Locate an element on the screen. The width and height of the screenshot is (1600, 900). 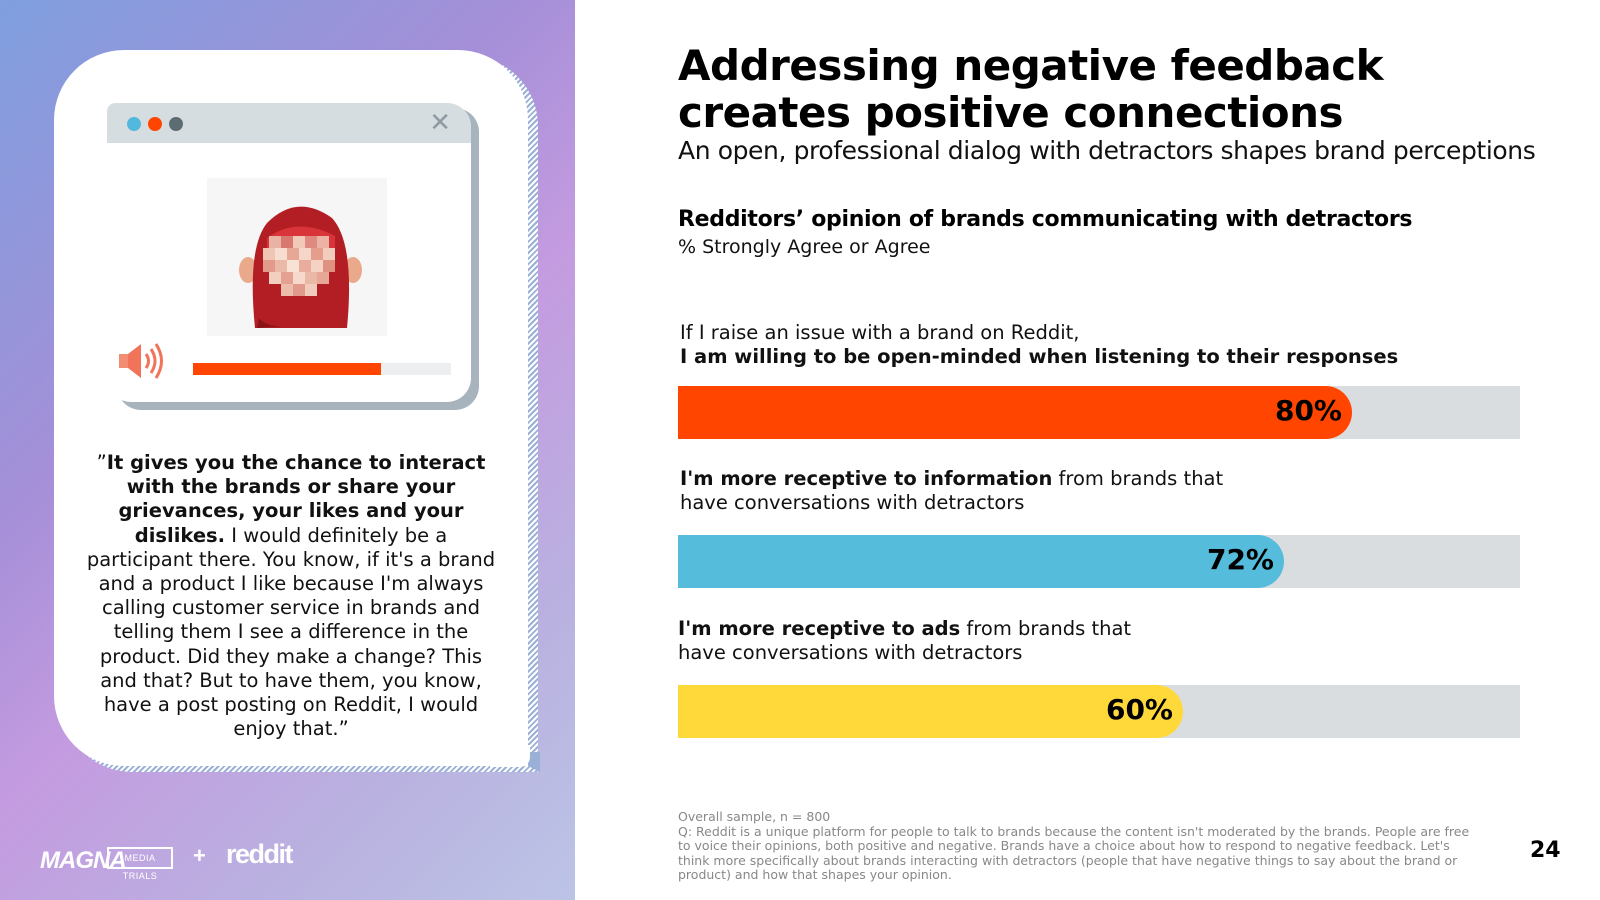
chart-subtitle: % Strongly Agree or Agree is located at coordinates (804, 247).